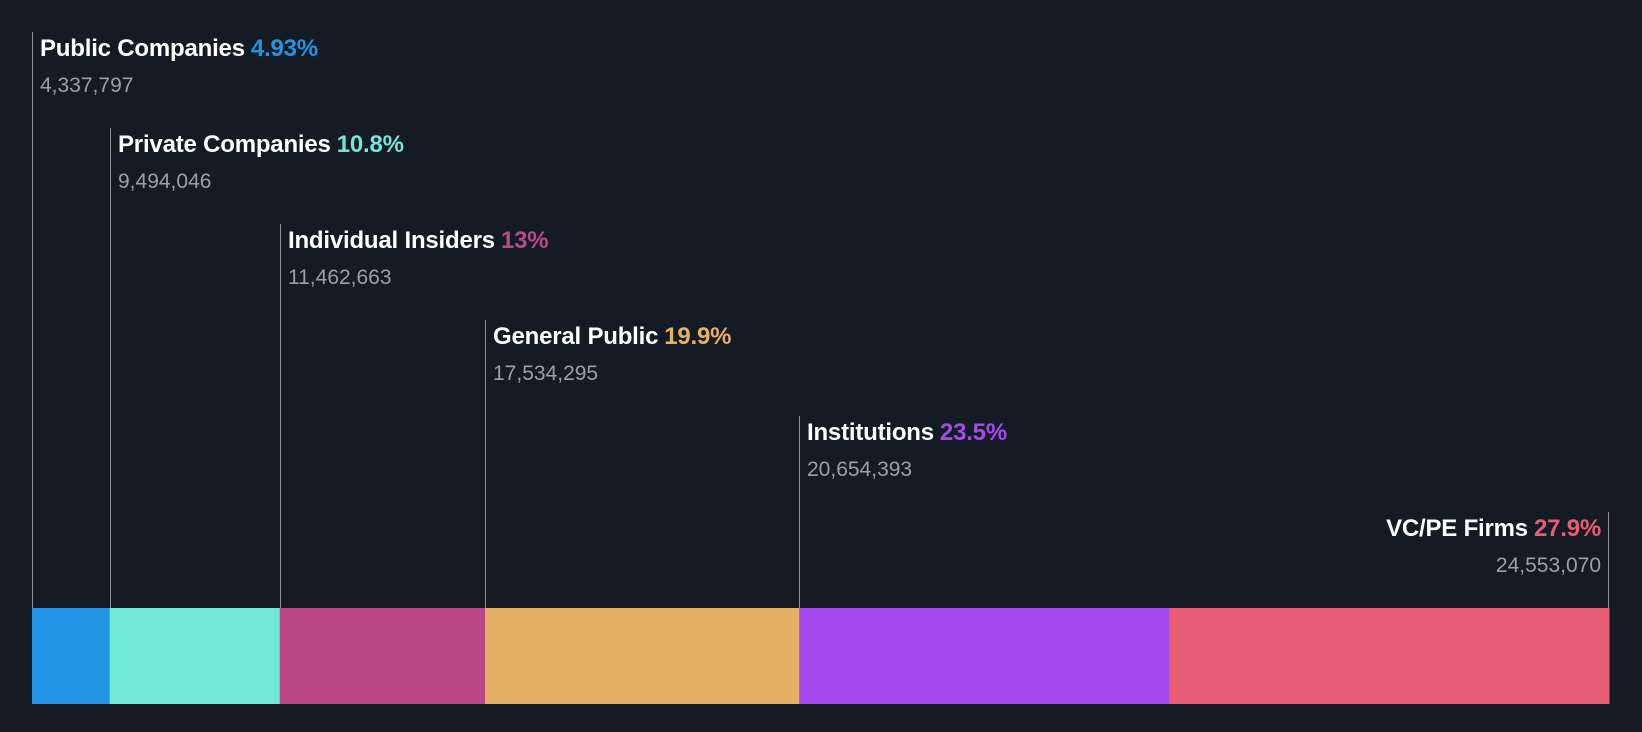 This screenshot has width=1642, height=732. I want to click on segment-percent: 19.9%, so click(698, 336).